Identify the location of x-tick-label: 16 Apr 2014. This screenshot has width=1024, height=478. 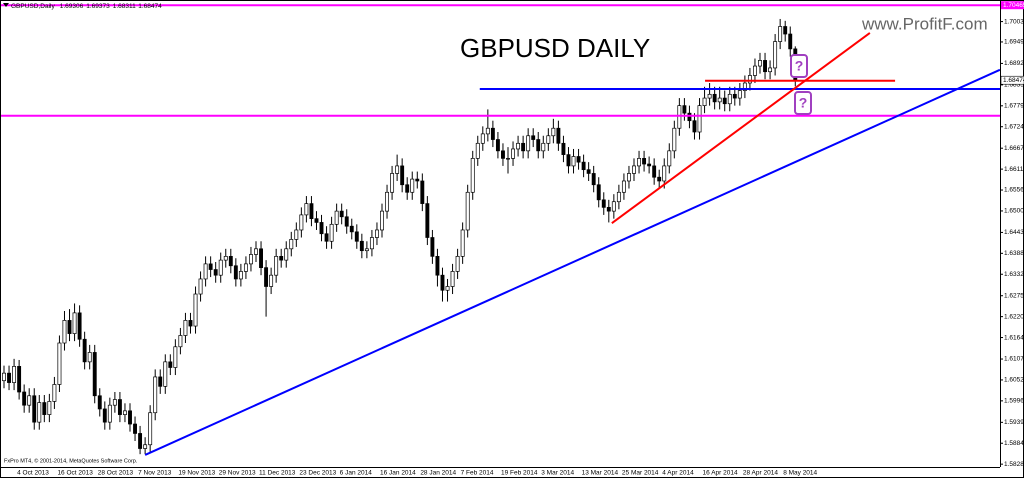
(720, 473).